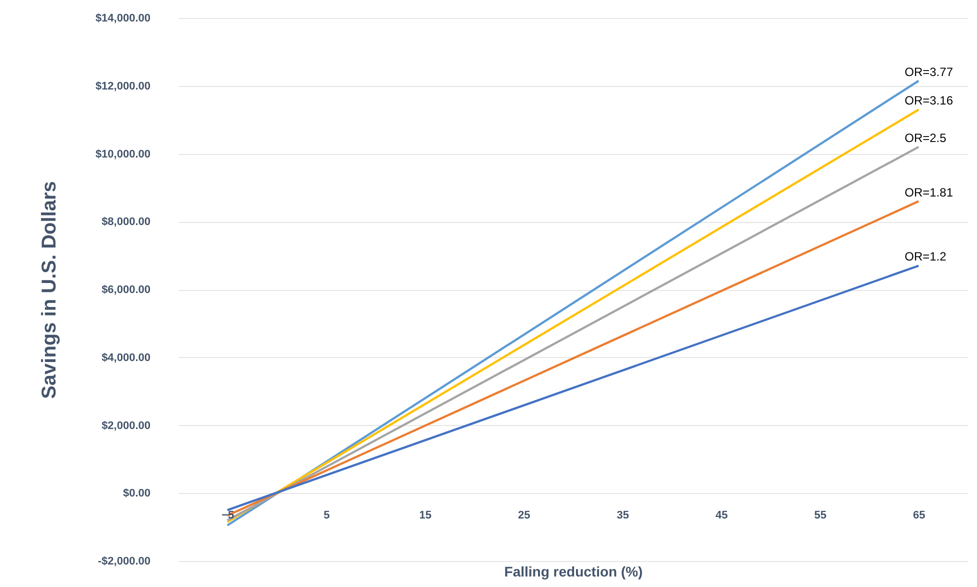  I want to click on x-tick-label: 15, so click(425, 516).